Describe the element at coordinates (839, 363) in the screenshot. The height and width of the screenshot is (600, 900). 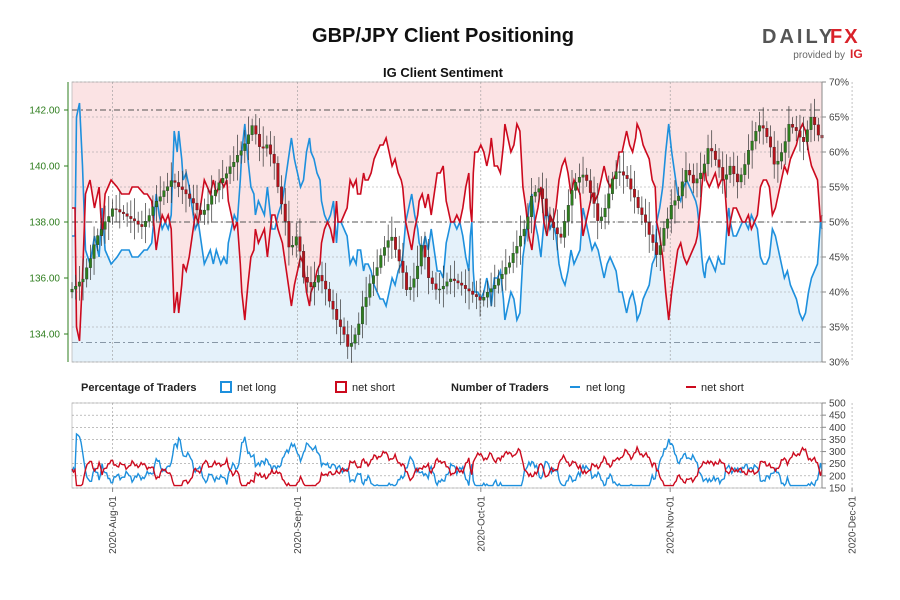
I see `pct-tick-label: 30%` at that location.